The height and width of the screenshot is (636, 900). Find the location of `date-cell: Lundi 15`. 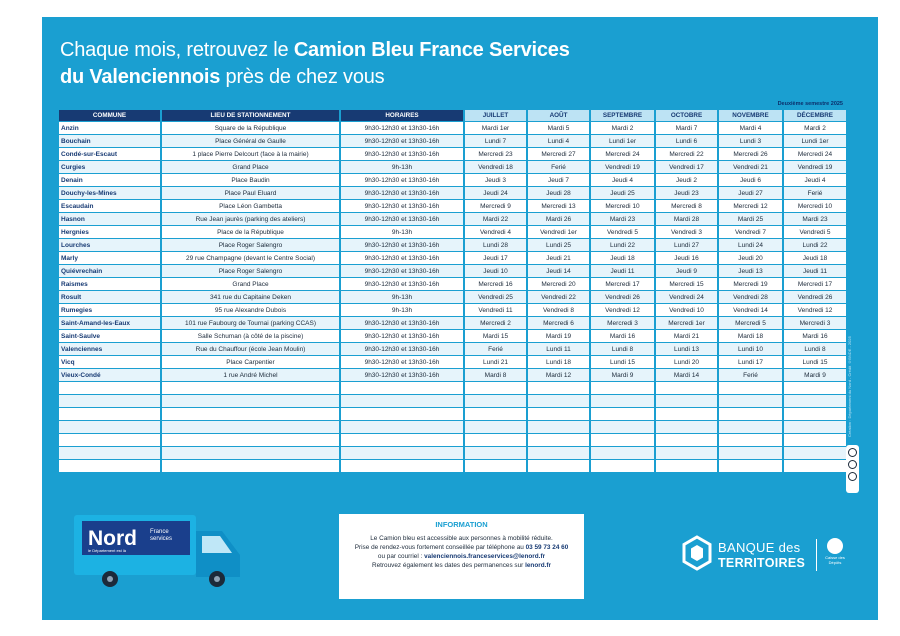

date-cell: Lundi 15 is located at coordinates (815, 362).